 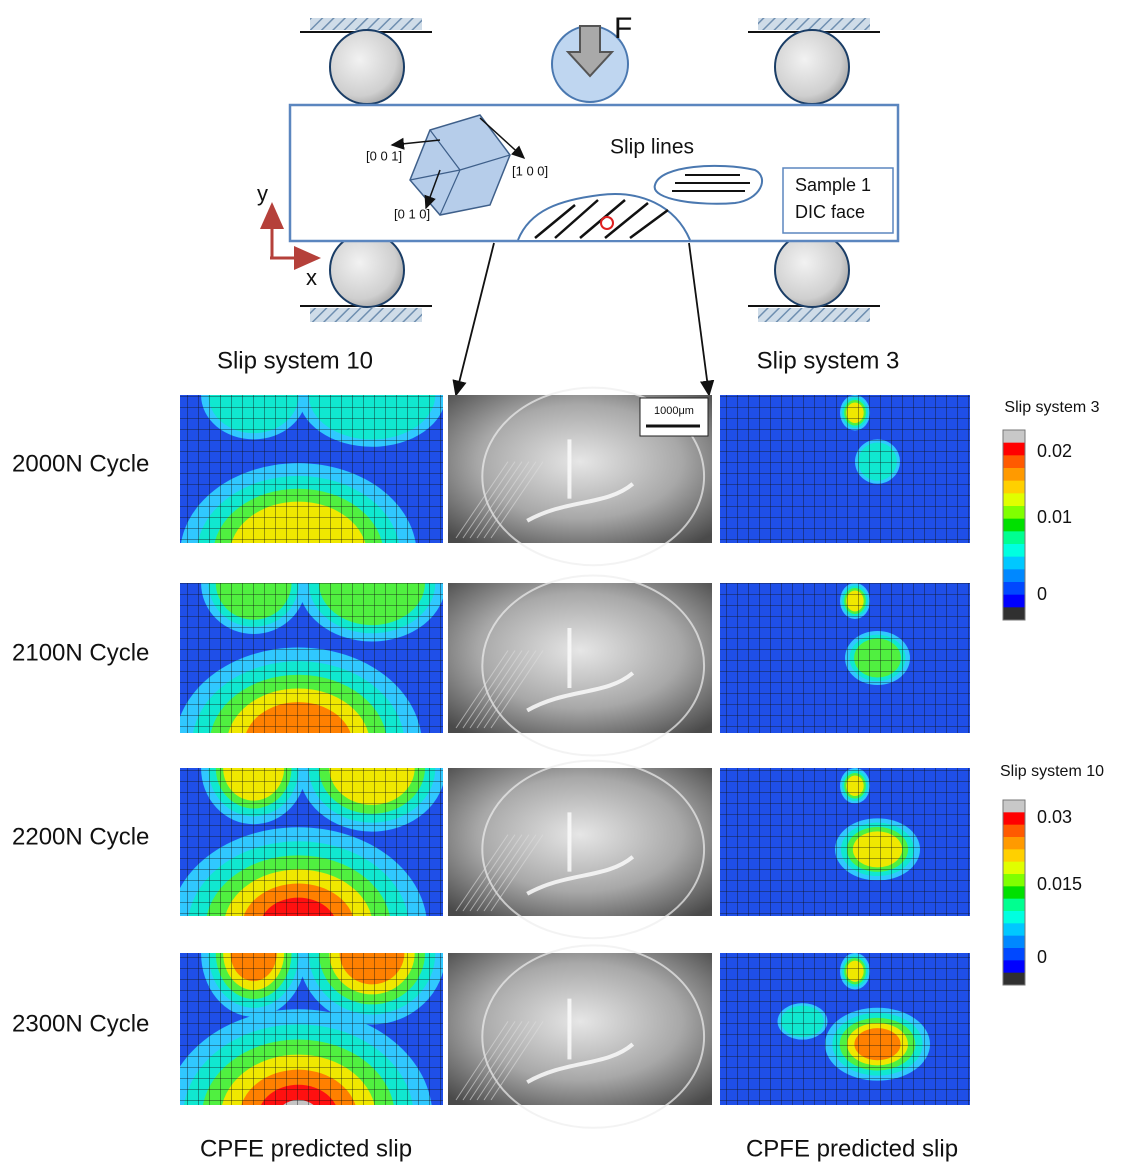 I want to click on zoom-arrow, so click(x=701, y=319).